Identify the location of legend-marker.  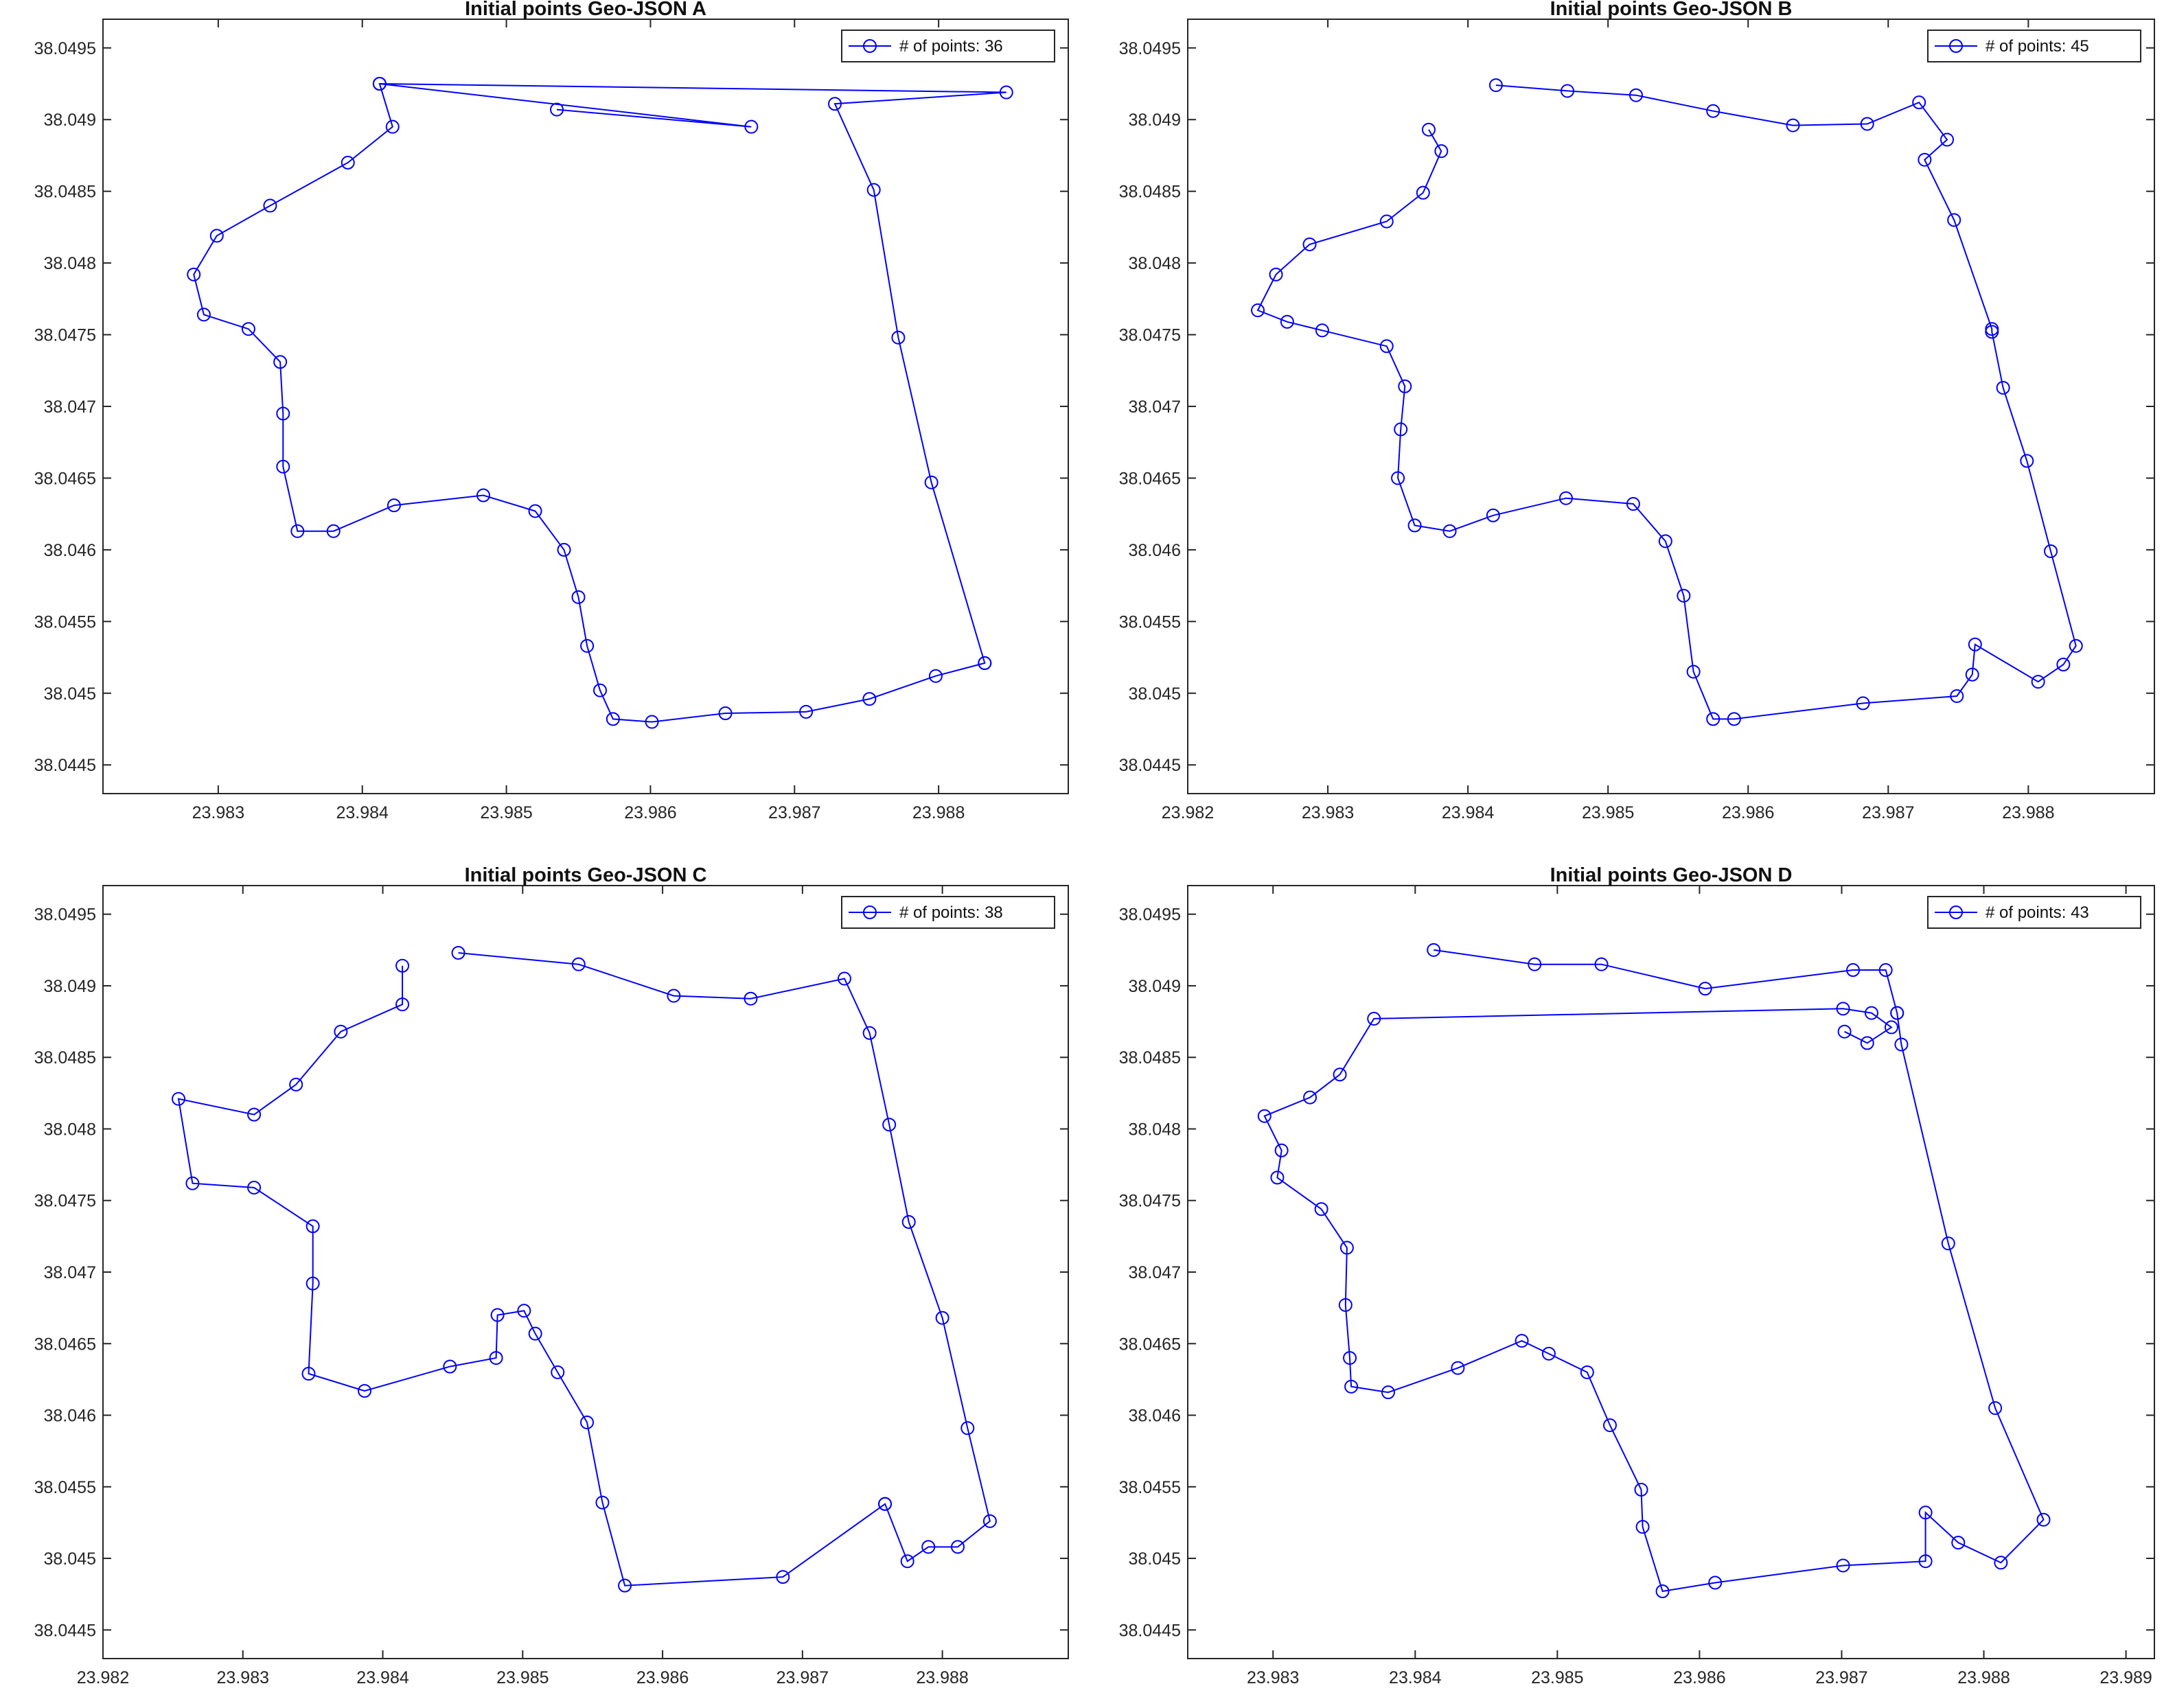
(870, 912).